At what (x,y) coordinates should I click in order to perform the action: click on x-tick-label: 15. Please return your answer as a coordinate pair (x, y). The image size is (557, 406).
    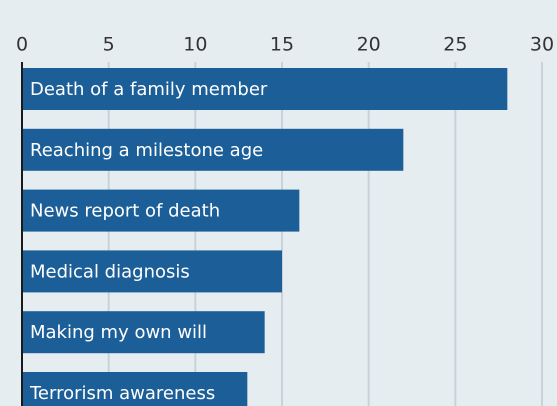
    Looking at the image, I should click on (282, 45).